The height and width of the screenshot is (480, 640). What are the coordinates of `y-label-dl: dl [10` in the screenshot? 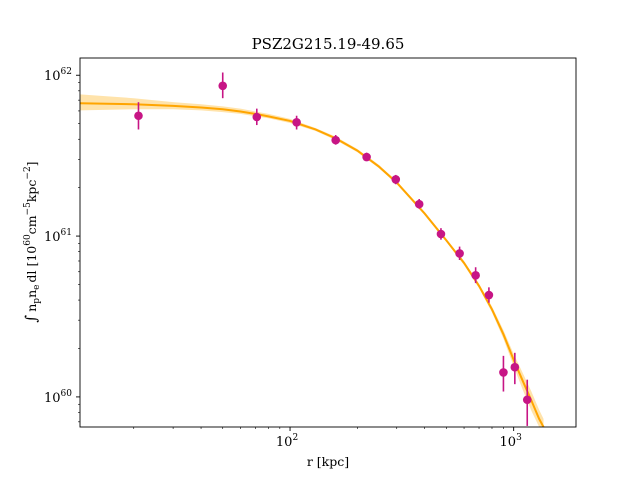 It's located at (31, 264).